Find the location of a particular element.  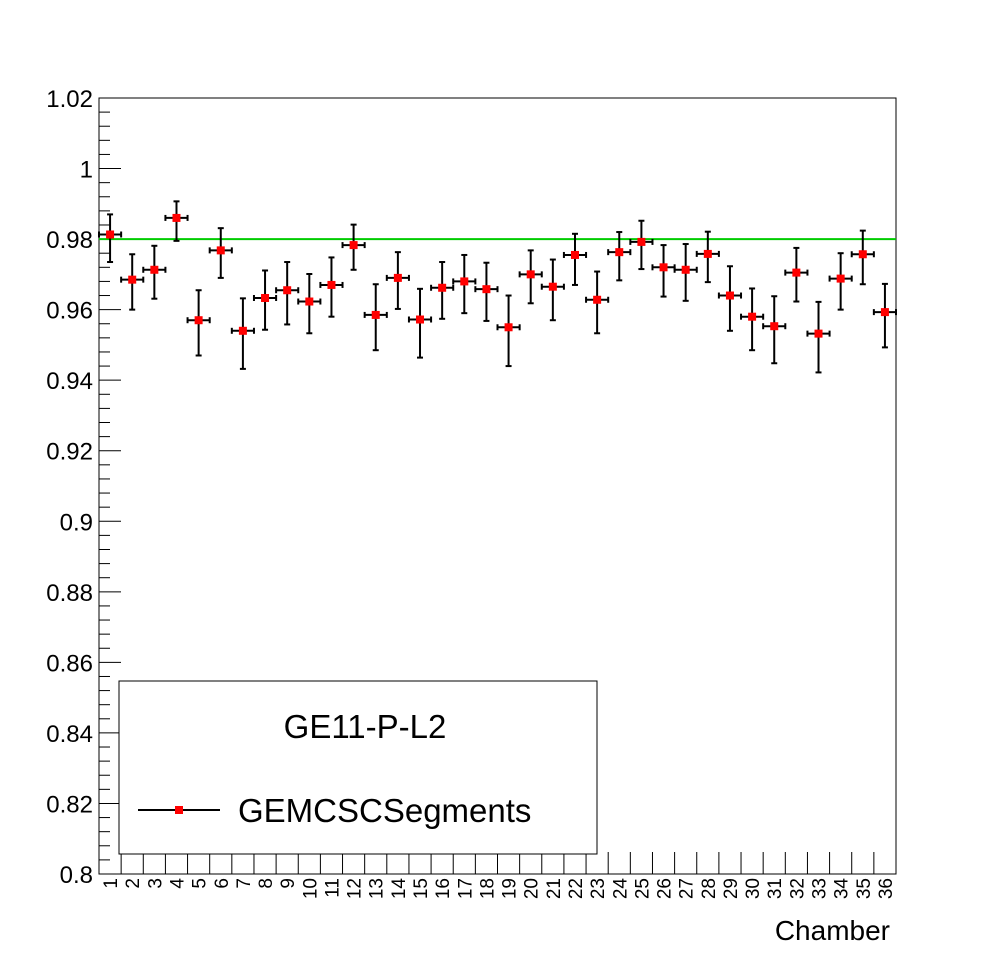

x-tick-label: 13 is located at coordinates (377, 888).